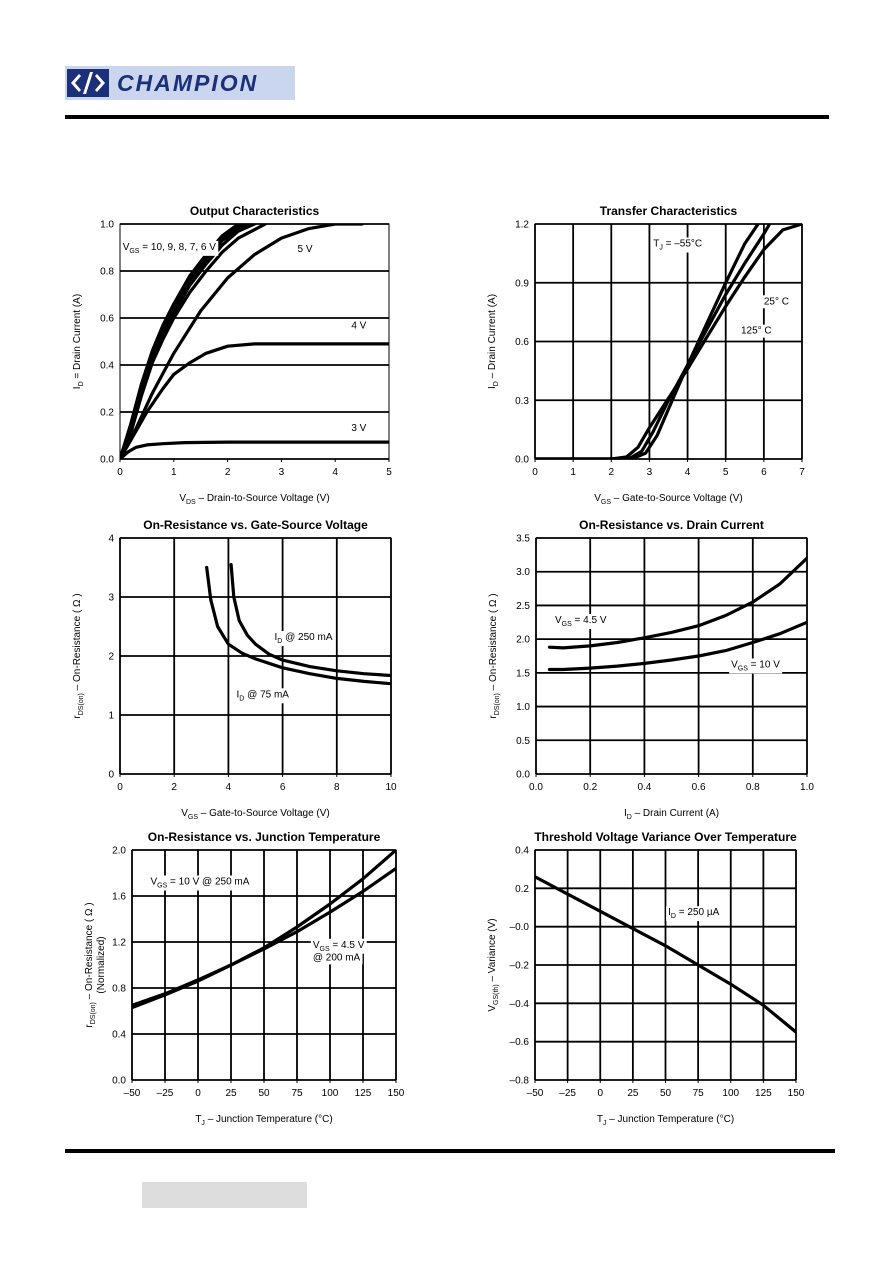 The height and width of the screenshot is (1263, 892). I want to click on x-axis-label: VGS – Gate-to-Source Voltage (V), so click(255, 814).